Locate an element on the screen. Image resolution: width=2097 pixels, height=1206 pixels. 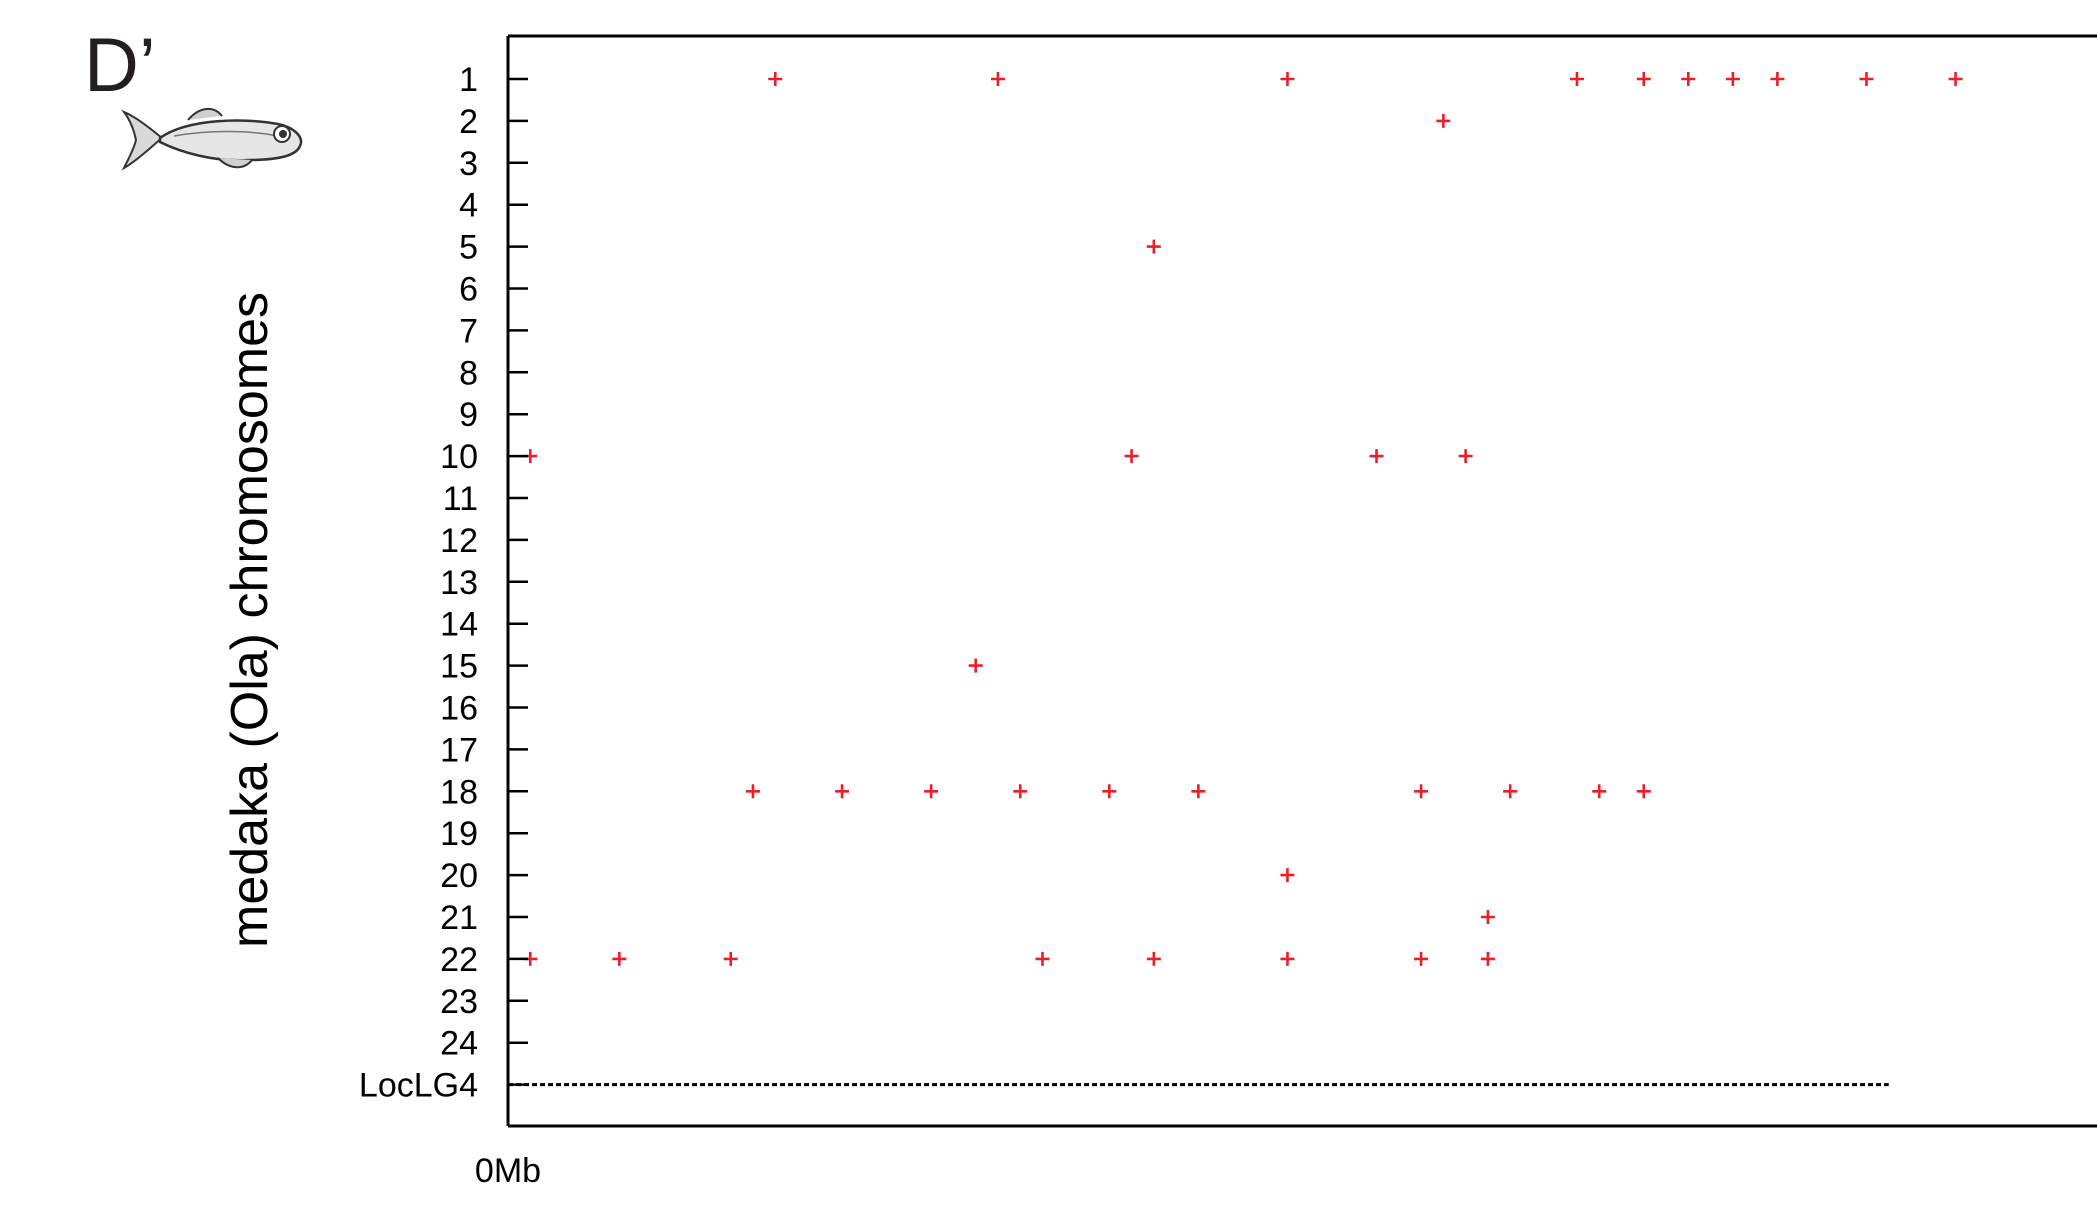
y-tick-label: 6 is located at coordinates (468, 290).